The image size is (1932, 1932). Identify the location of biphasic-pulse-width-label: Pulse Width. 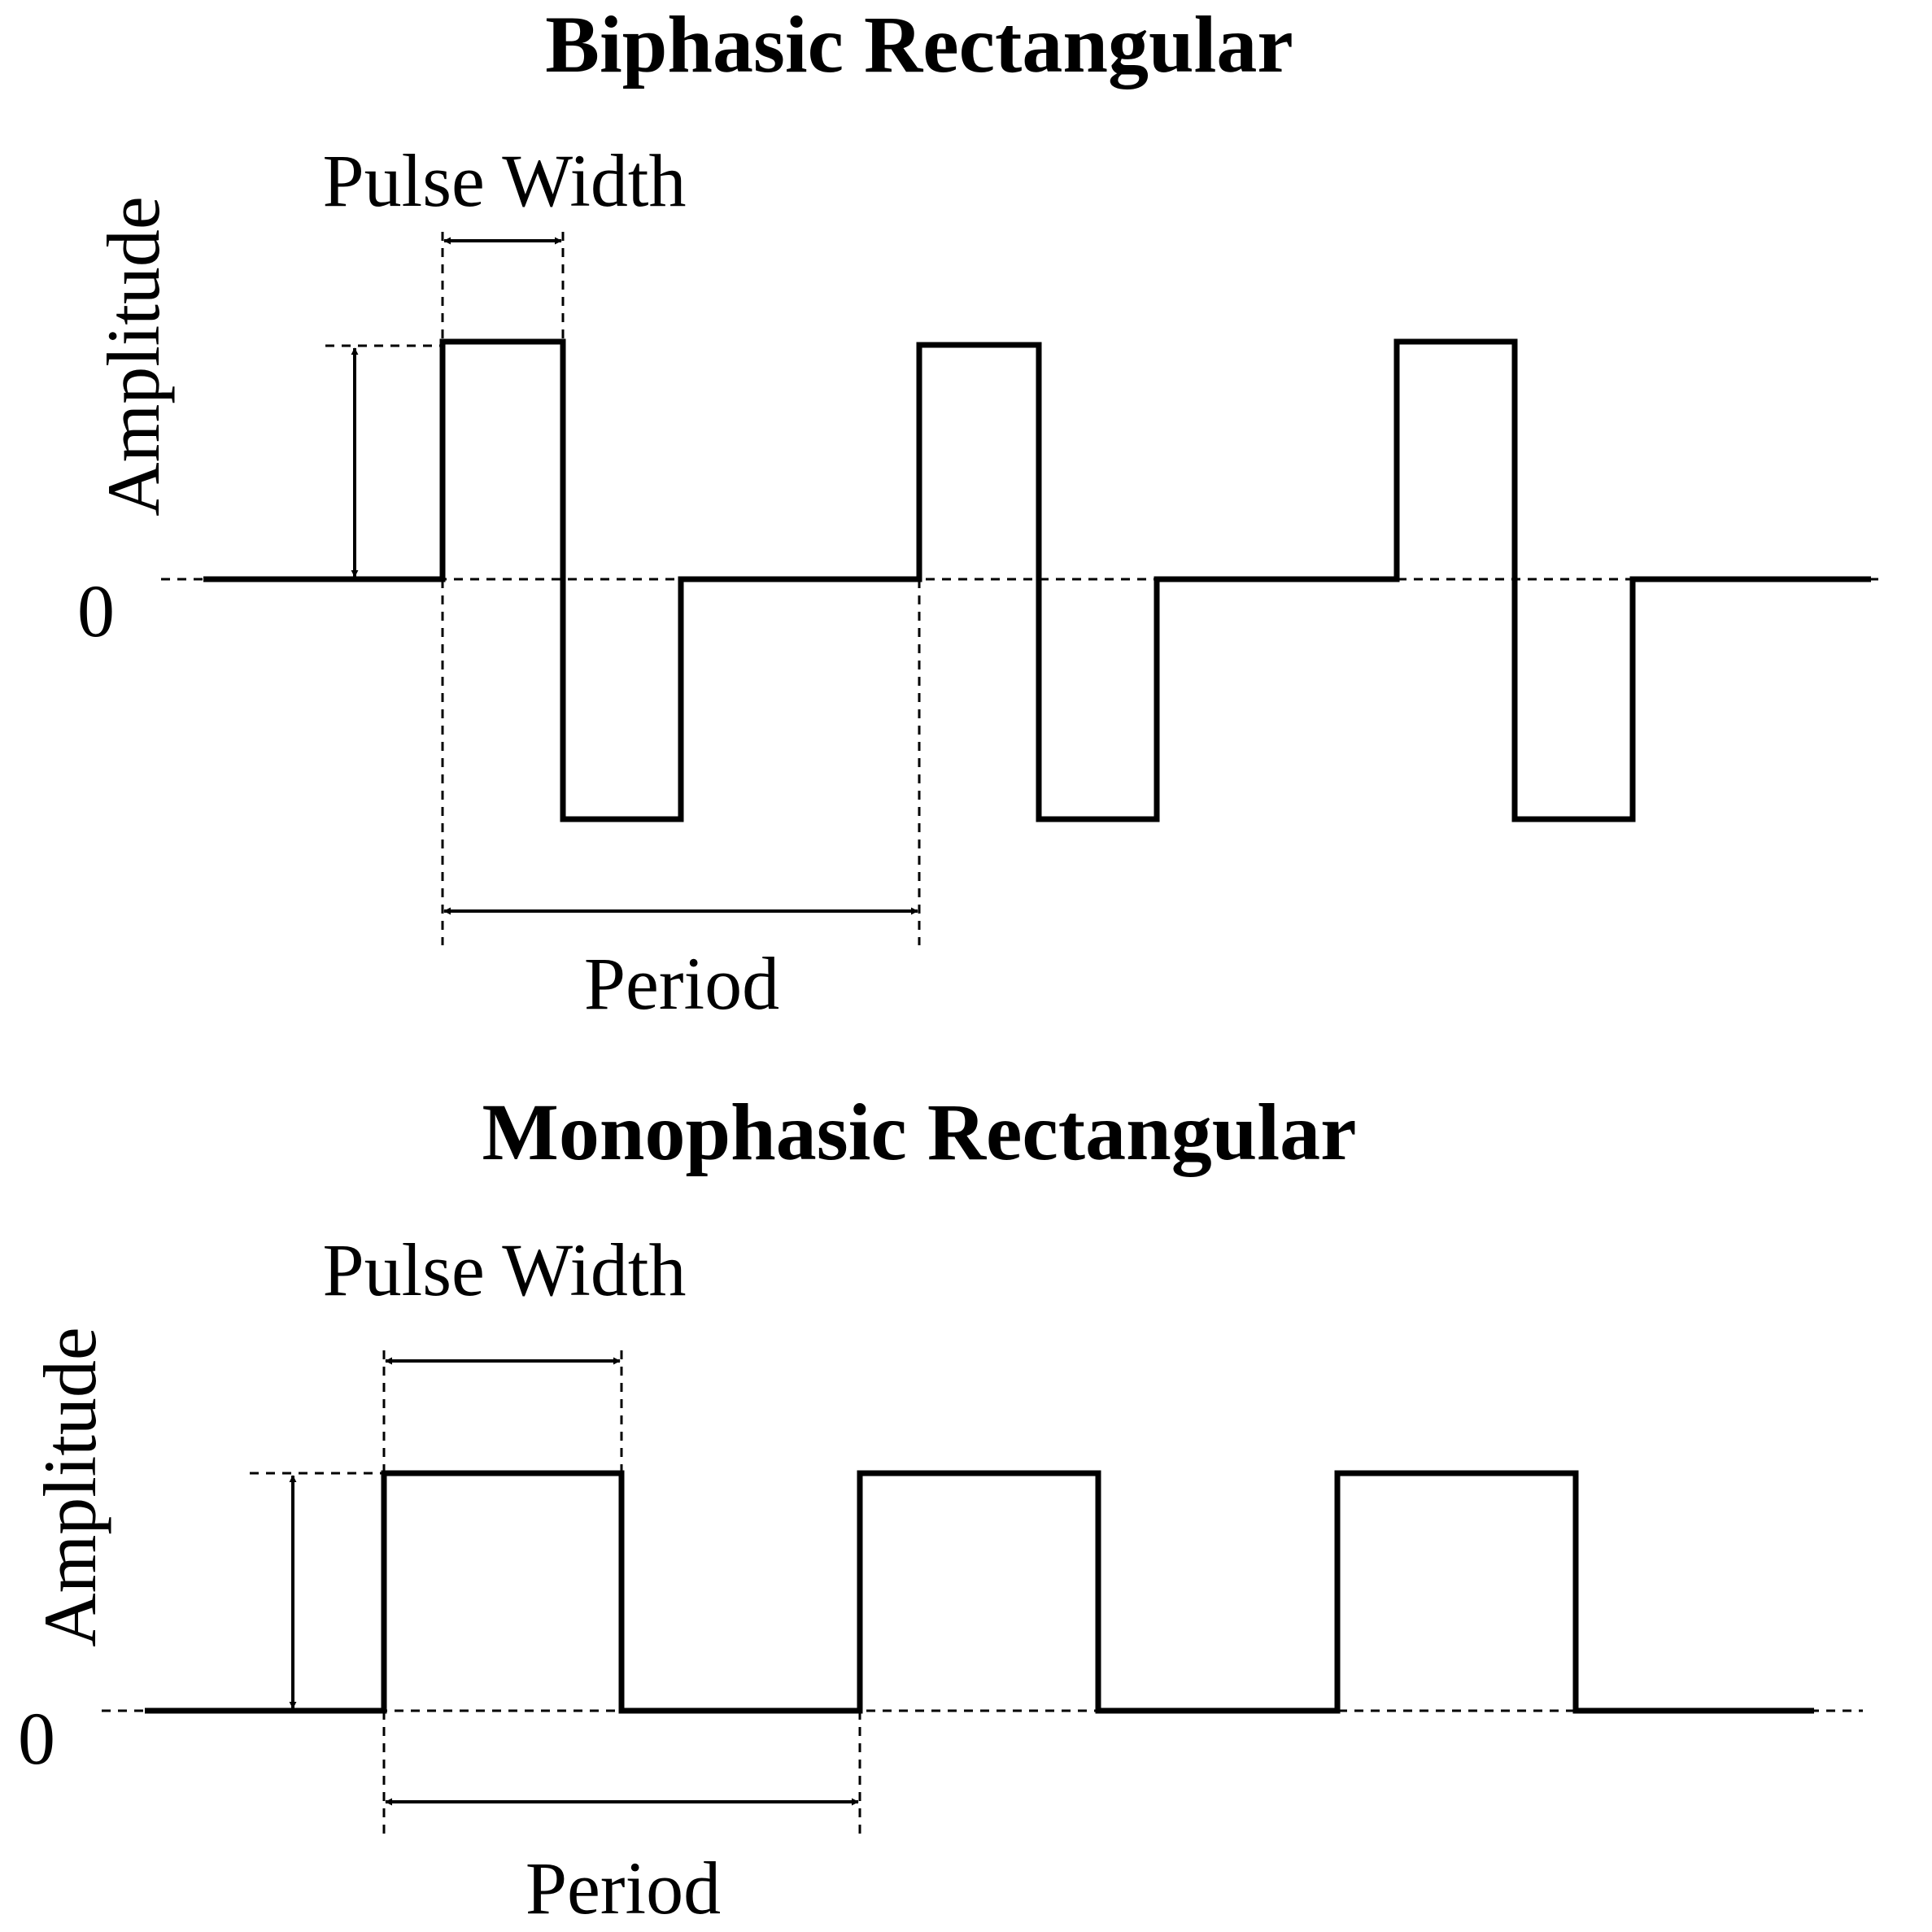
(505, 181).